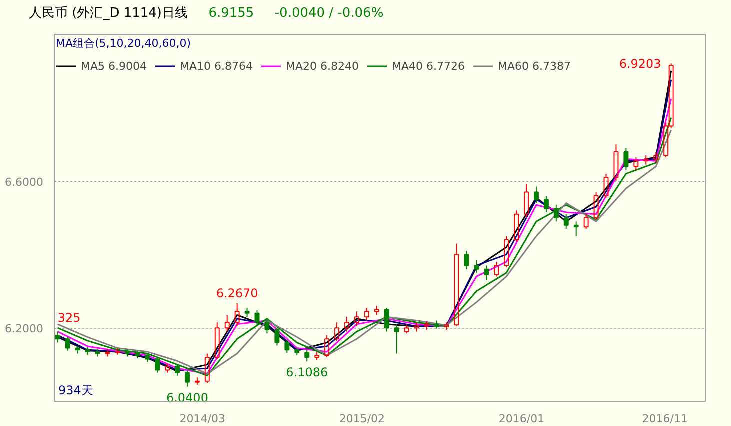  What do you see at coordinates (124, 43) in the screenshot?
I see `legend-title: MA组合(5,10,20,40,60,0)` at bounding box center [124, 43].